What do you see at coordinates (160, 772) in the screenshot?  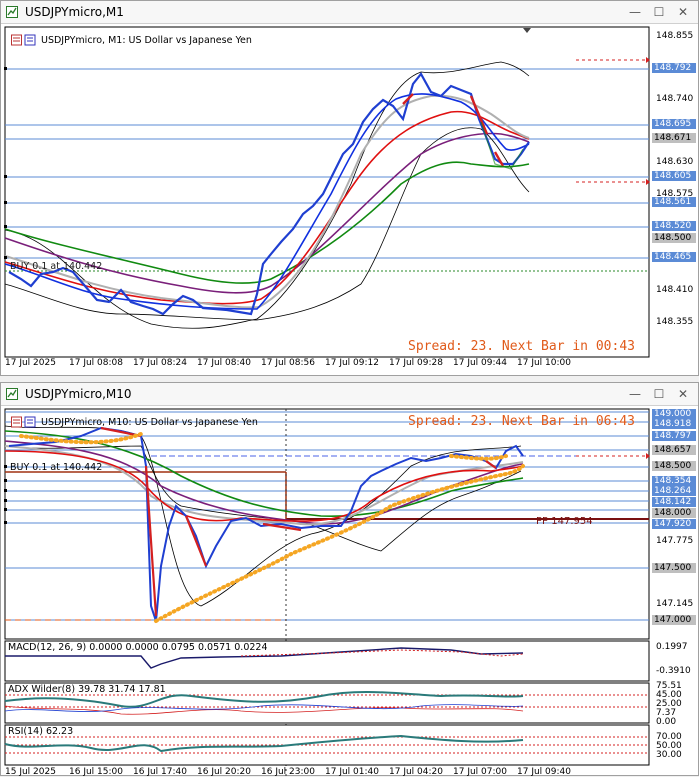 I see `time-axis-label: 16 Jul 17:40` at bounding box center [160, 772].